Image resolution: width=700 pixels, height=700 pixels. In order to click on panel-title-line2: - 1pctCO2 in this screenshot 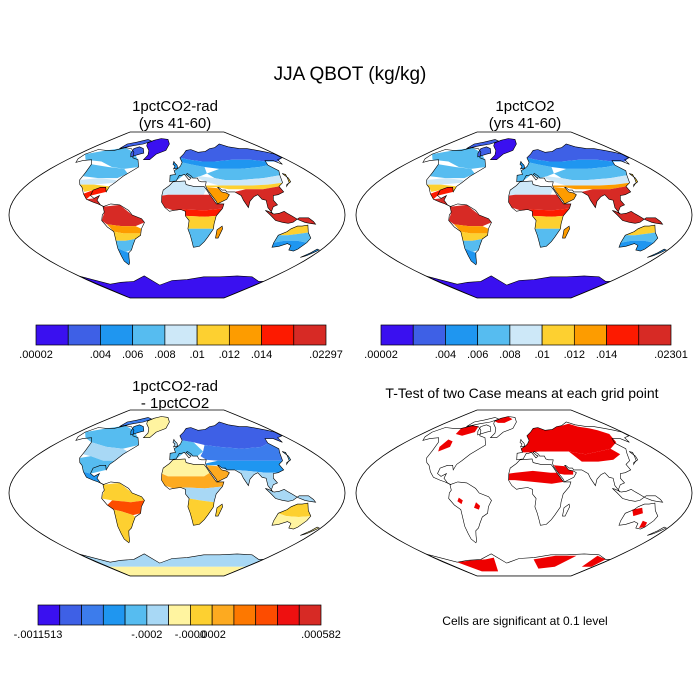, I will do `click(175, 403)`.